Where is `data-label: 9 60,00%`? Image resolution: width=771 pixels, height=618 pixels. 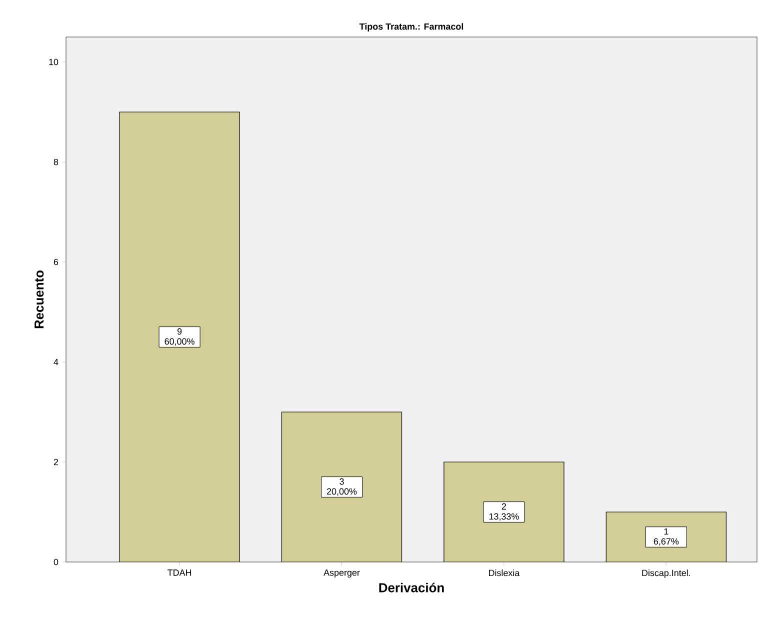
data-label: 9 60,00% is located at coordinates (179, 337).